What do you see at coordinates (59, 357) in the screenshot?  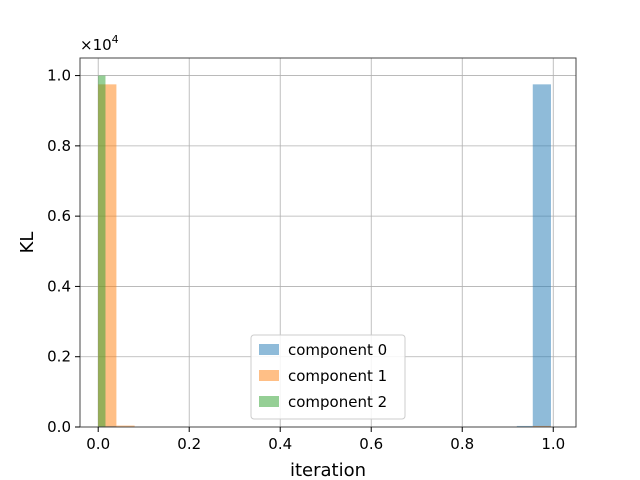 I see `y-tick-label: 0.2` at bounding box center [59, 357].